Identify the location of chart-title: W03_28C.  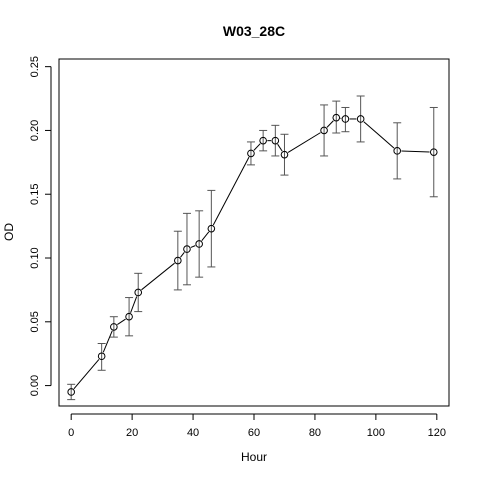
(254, 31).